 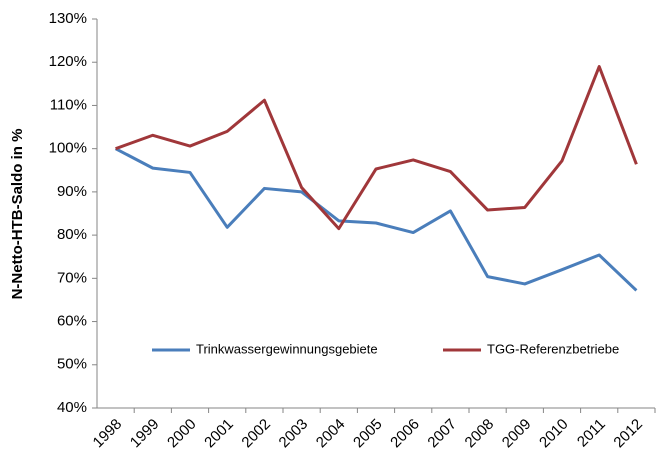 What do you see at coordinates (287, 348) in the screenshot?
I see `legend-label: Trinkwassergewinnungsgebiete` at bounding box center [287, 348].